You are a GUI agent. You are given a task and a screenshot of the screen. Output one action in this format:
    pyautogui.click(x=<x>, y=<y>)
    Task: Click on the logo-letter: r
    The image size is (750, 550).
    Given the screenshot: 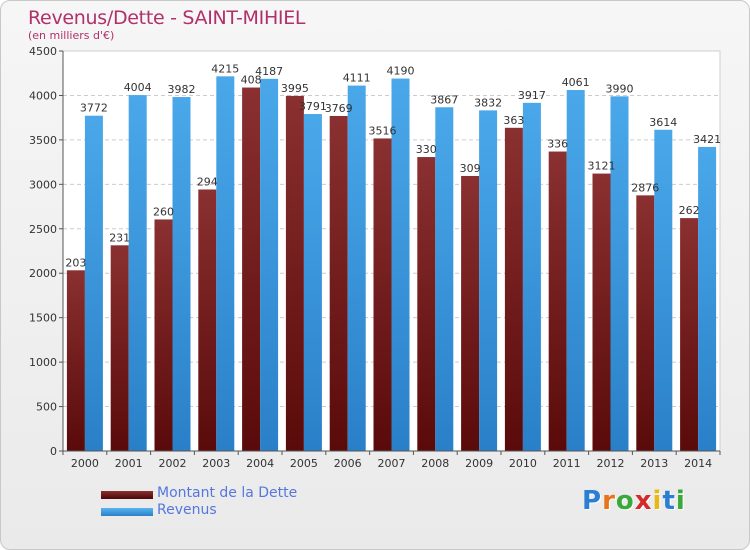 What is the action you would take?
    pyautogui.click(x=609, y=501)
    